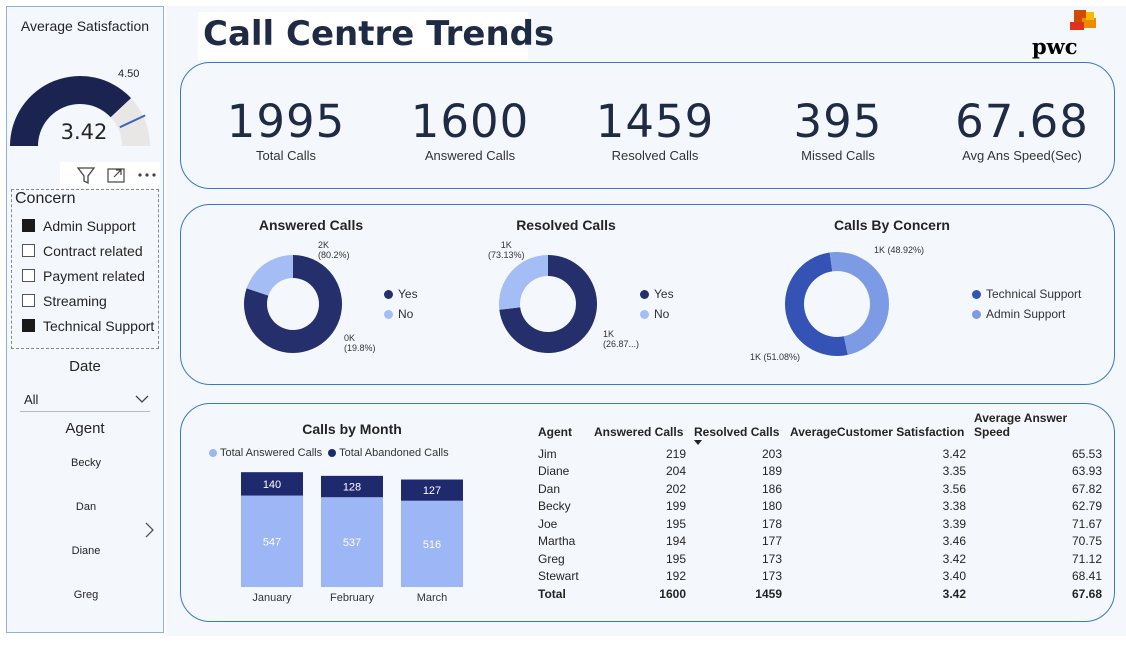  I want to click on filter-icon, so click(86, 175).